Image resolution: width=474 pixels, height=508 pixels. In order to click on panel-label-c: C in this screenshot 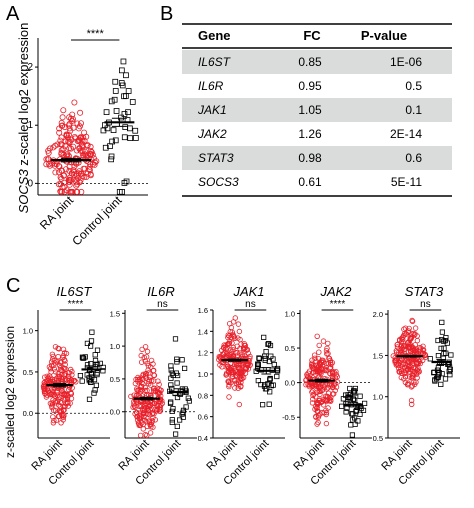, I will do `click(13, 286)`.